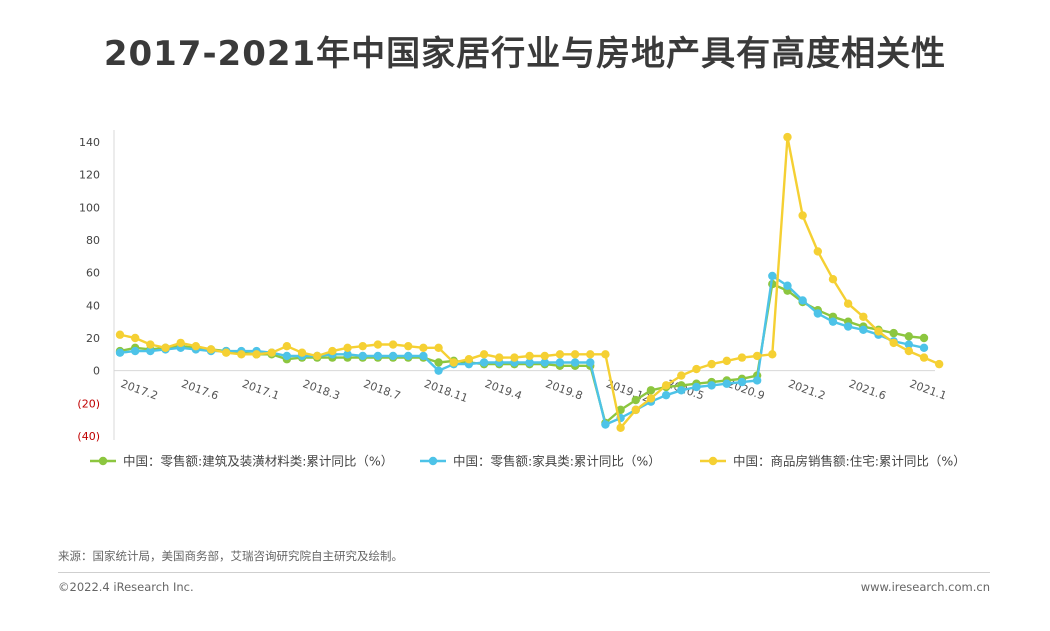  I want to click on legend-item-1: 中国：零售额:建筑及装潢材料类:累计同比（%）, so click(241, 461).